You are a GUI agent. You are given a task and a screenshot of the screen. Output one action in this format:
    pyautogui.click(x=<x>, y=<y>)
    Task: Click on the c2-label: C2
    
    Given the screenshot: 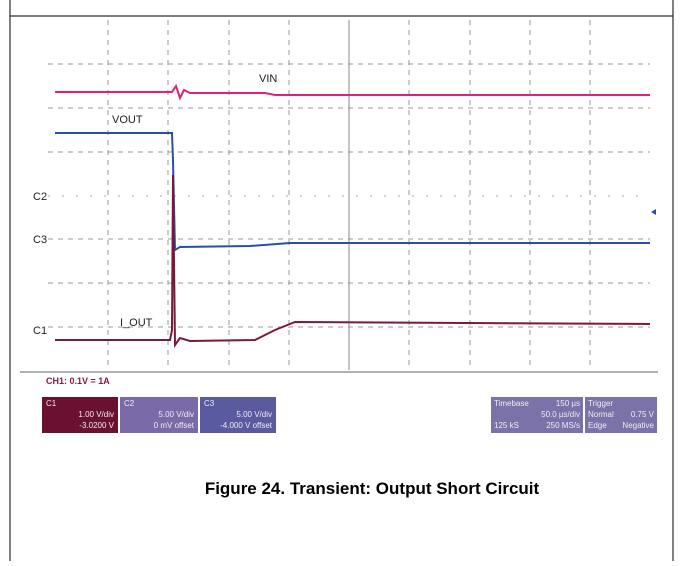 What is the action you would take?
    pyautogui.click(x=40, y=197)
    